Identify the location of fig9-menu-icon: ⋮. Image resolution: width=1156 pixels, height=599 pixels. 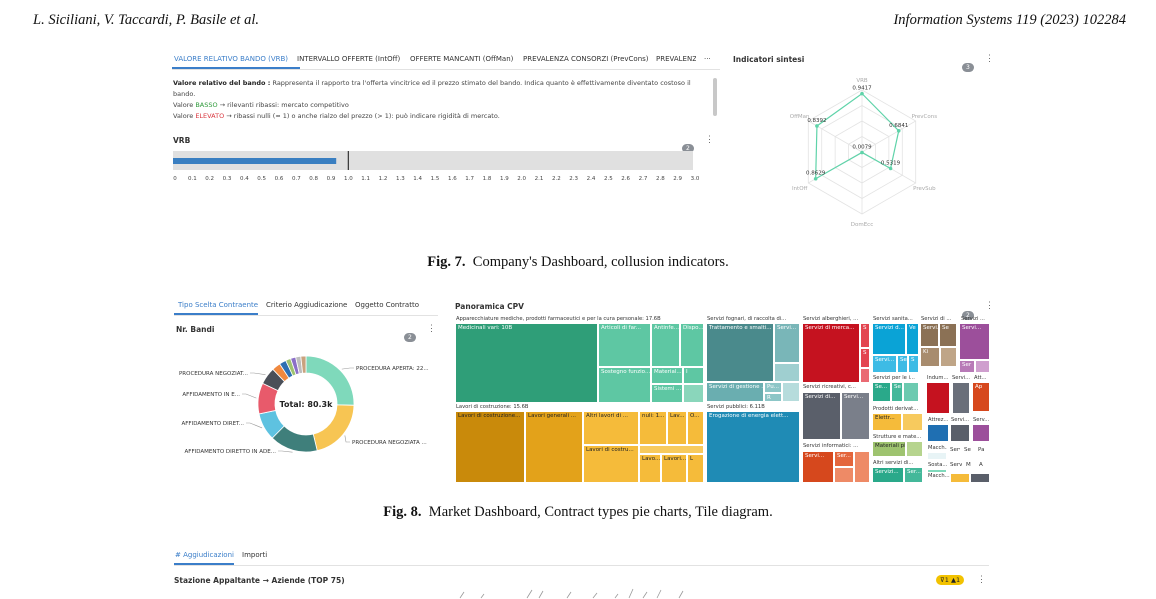
(981, 579).